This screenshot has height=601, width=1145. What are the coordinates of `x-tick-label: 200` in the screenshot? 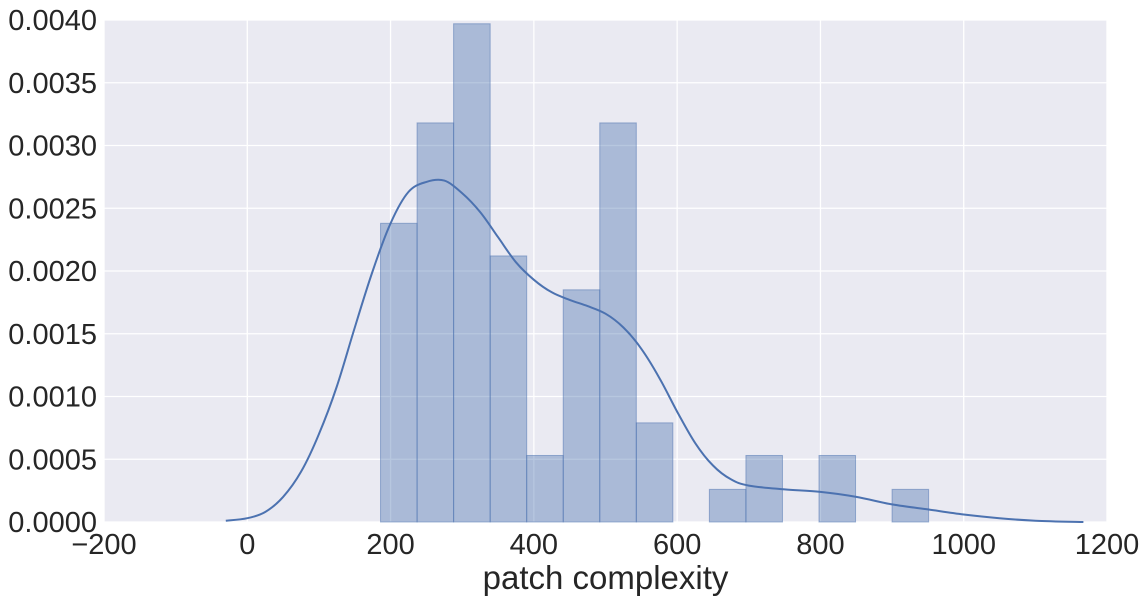 It's located at (390, 545).